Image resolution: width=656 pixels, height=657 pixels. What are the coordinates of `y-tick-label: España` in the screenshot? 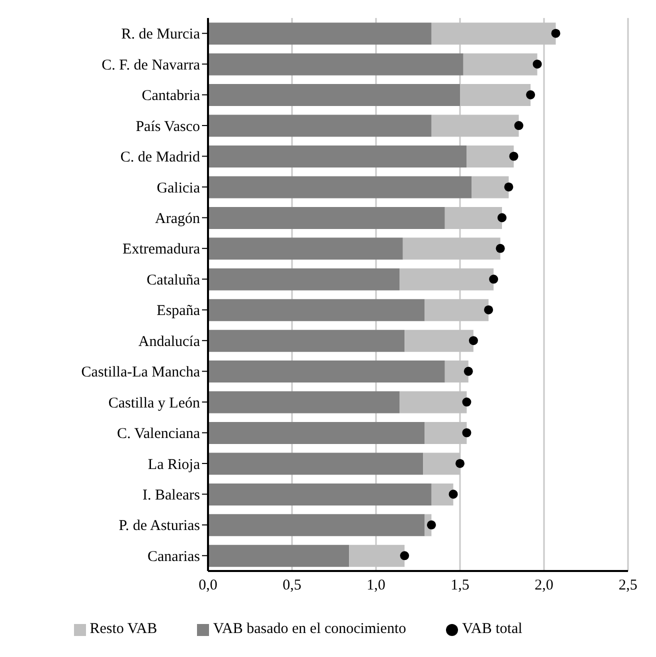 It's located at (178, 311).